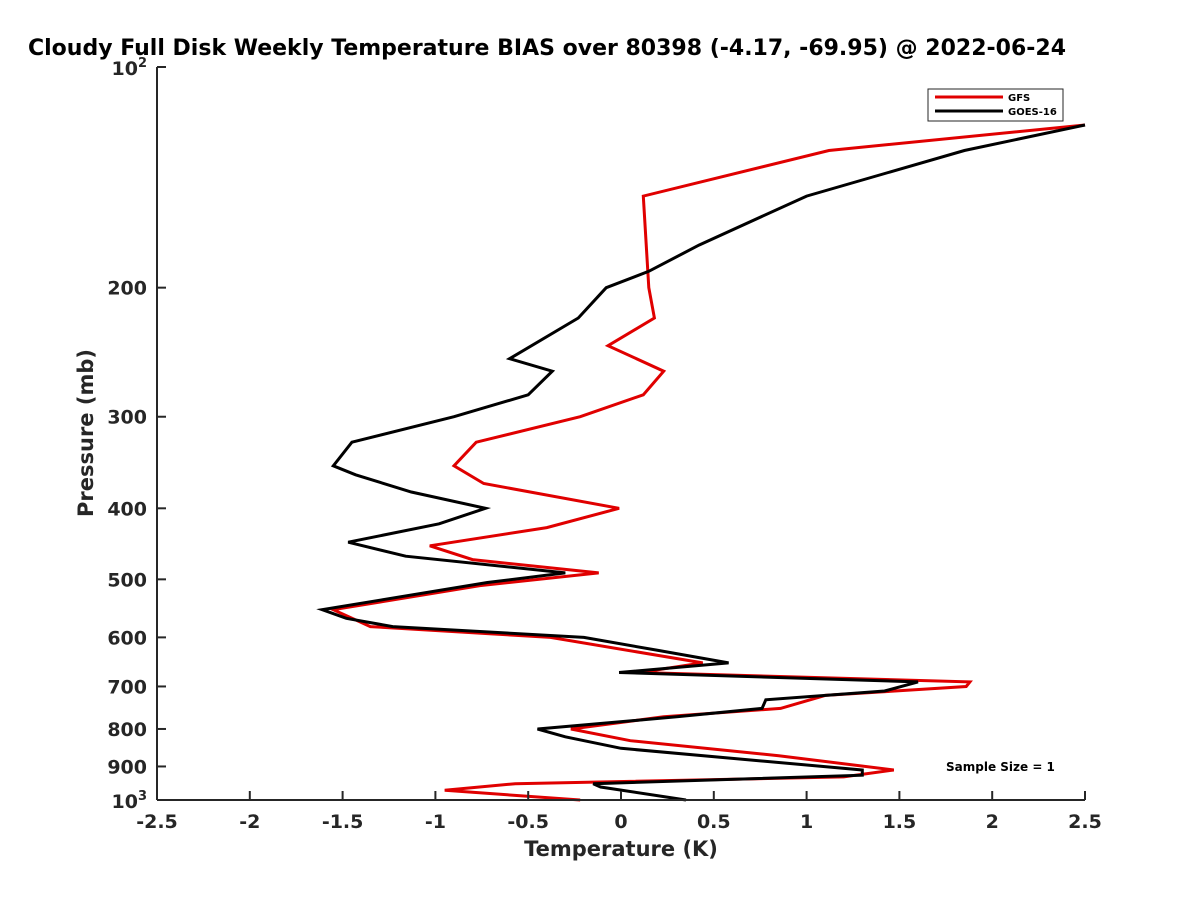  I want to click on x-tick-label: -2.5, so click(157, 822).